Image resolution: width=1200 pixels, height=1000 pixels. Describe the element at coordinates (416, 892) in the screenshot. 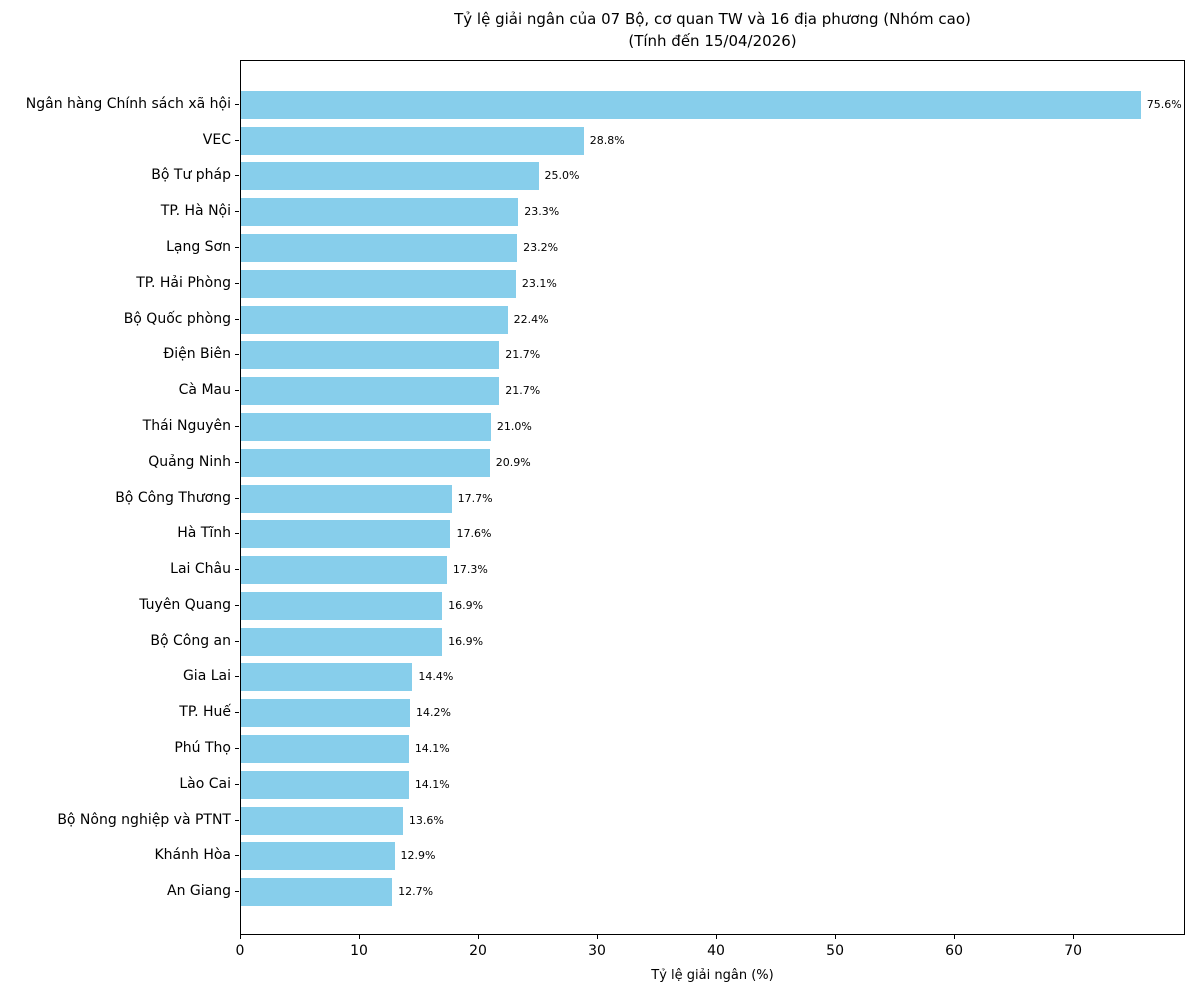

I see `bar-value-label: 12.7%` at that location.